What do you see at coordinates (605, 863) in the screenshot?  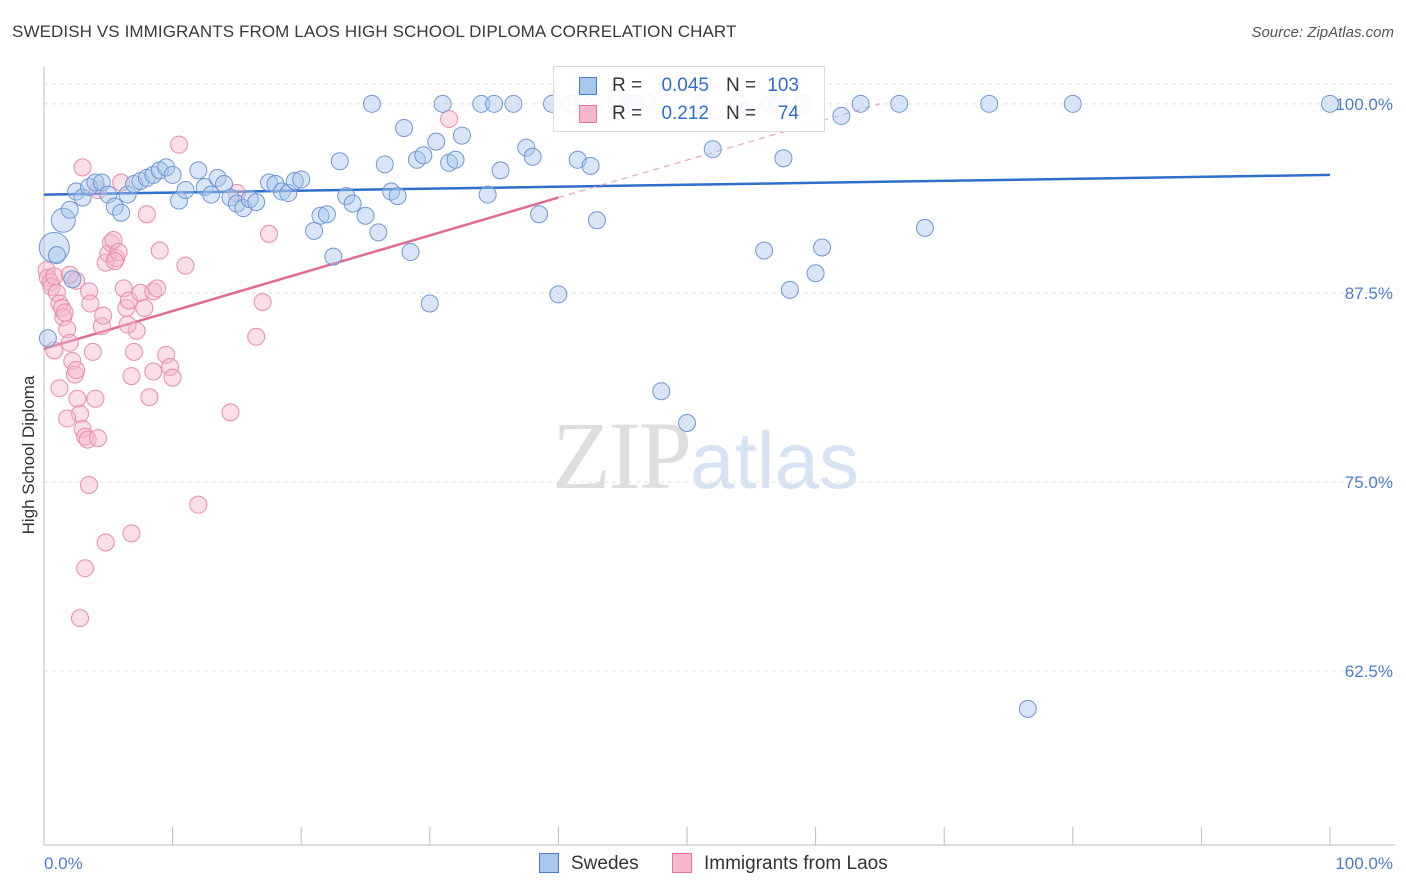 I see `legend-label-swedes: Swedes` at bounding box center [605, 863].